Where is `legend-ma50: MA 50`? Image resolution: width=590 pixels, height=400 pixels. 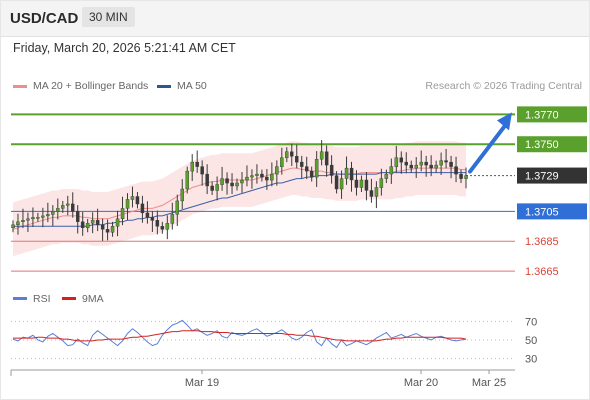
legend-ma50: MA 50 is located at coordinates (182, 86).